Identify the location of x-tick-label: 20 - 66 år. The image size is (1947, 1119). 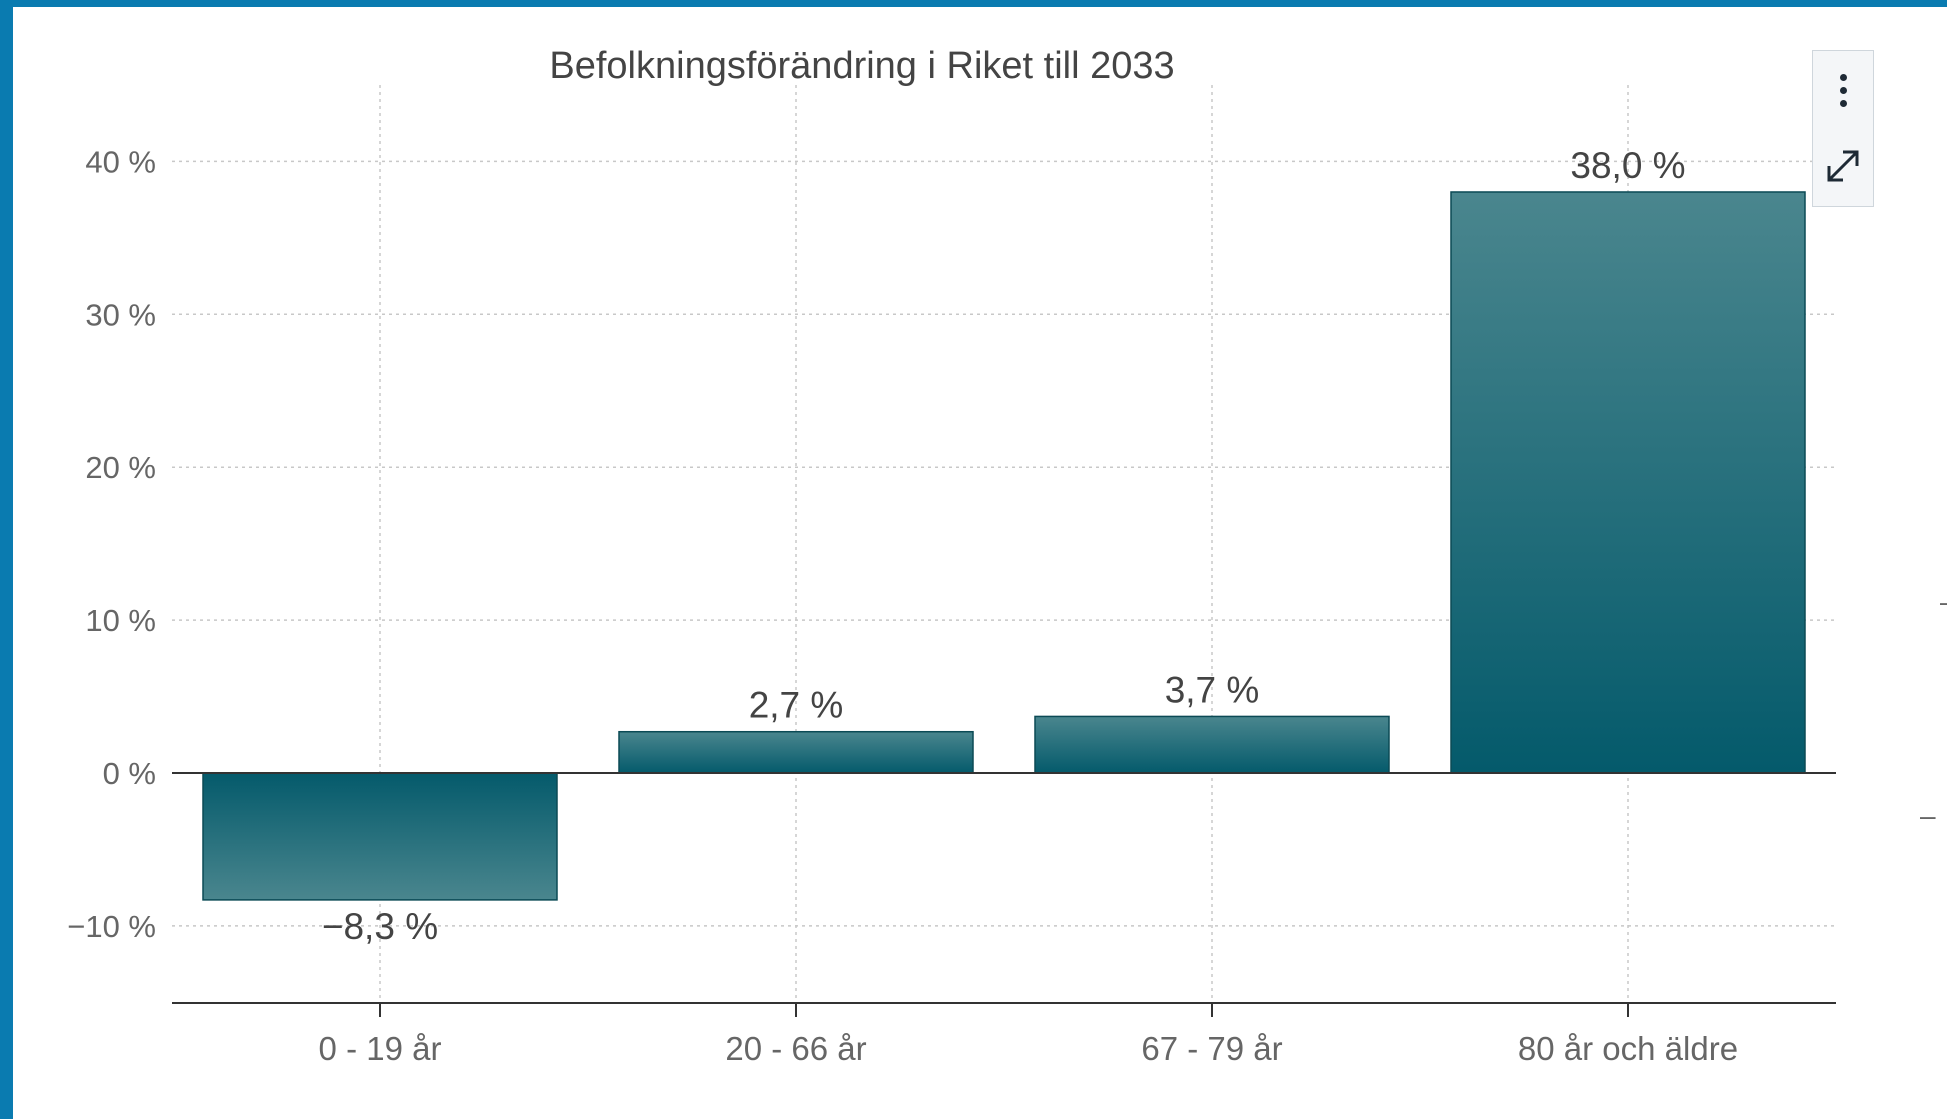
(795, 1048).